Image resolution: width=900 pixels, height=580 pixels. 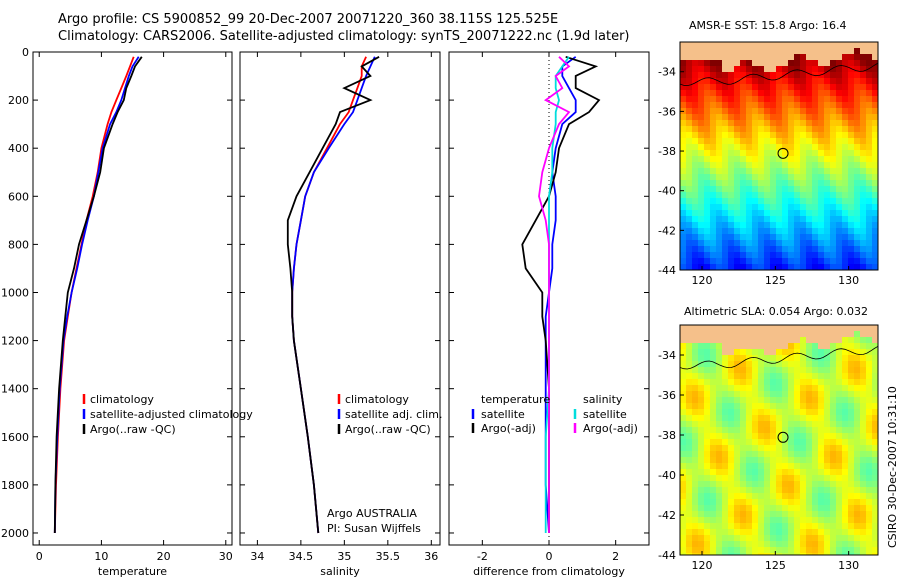 What do you see at coordinates (15, 437) in the screenshot?
I see `y-tick-label: 1600` at bounding box center [15, 437].